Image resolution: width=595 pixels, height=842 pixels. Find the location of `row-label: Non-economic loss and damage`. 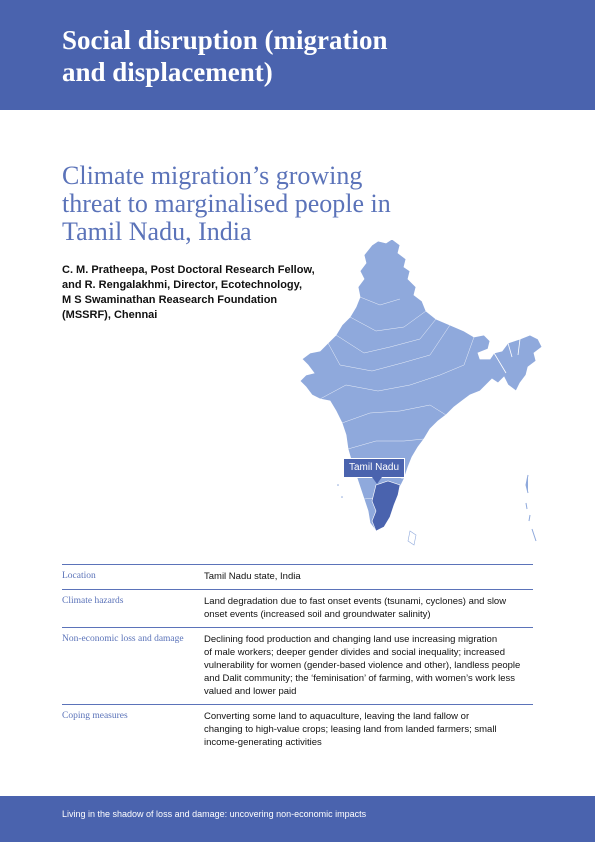

row-label: Non-economic loss and damage is located at coordinates (123, 639).